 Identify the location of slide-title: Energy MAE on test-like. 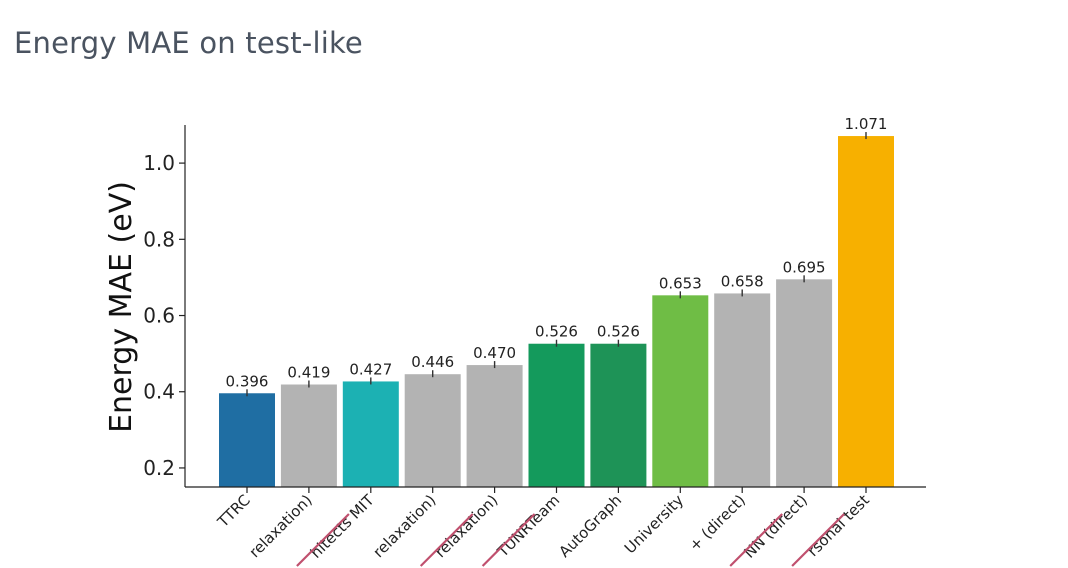
(188, 43).